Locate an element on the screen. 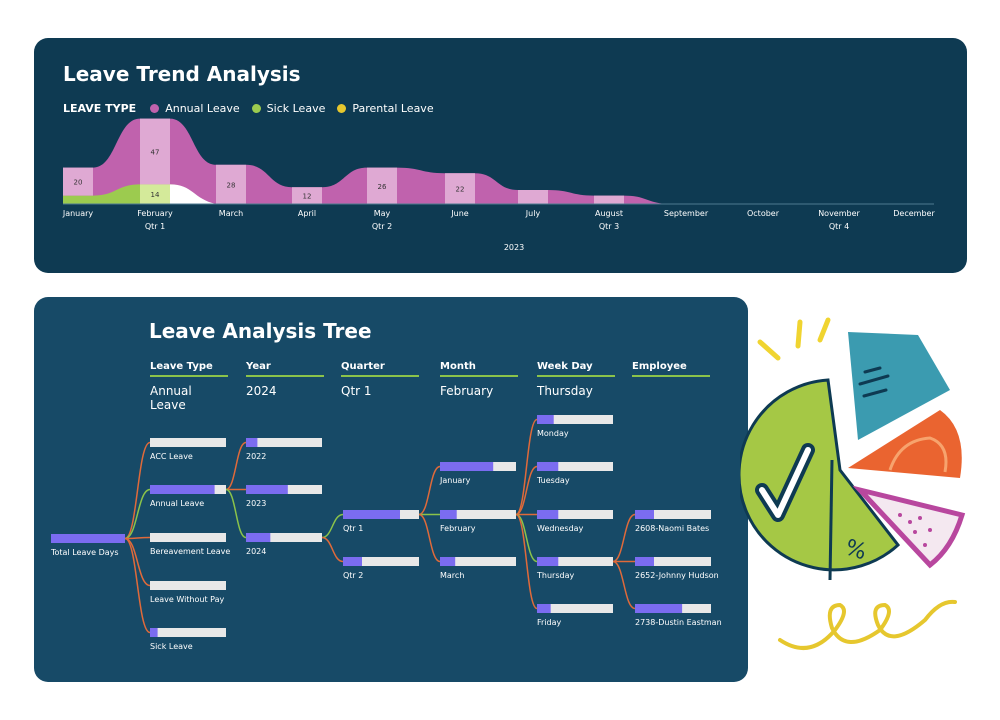 The width and height of the screenshot is (1000, 720). legend-item-annual: Annual Leave is located at coordinates (195, 108).